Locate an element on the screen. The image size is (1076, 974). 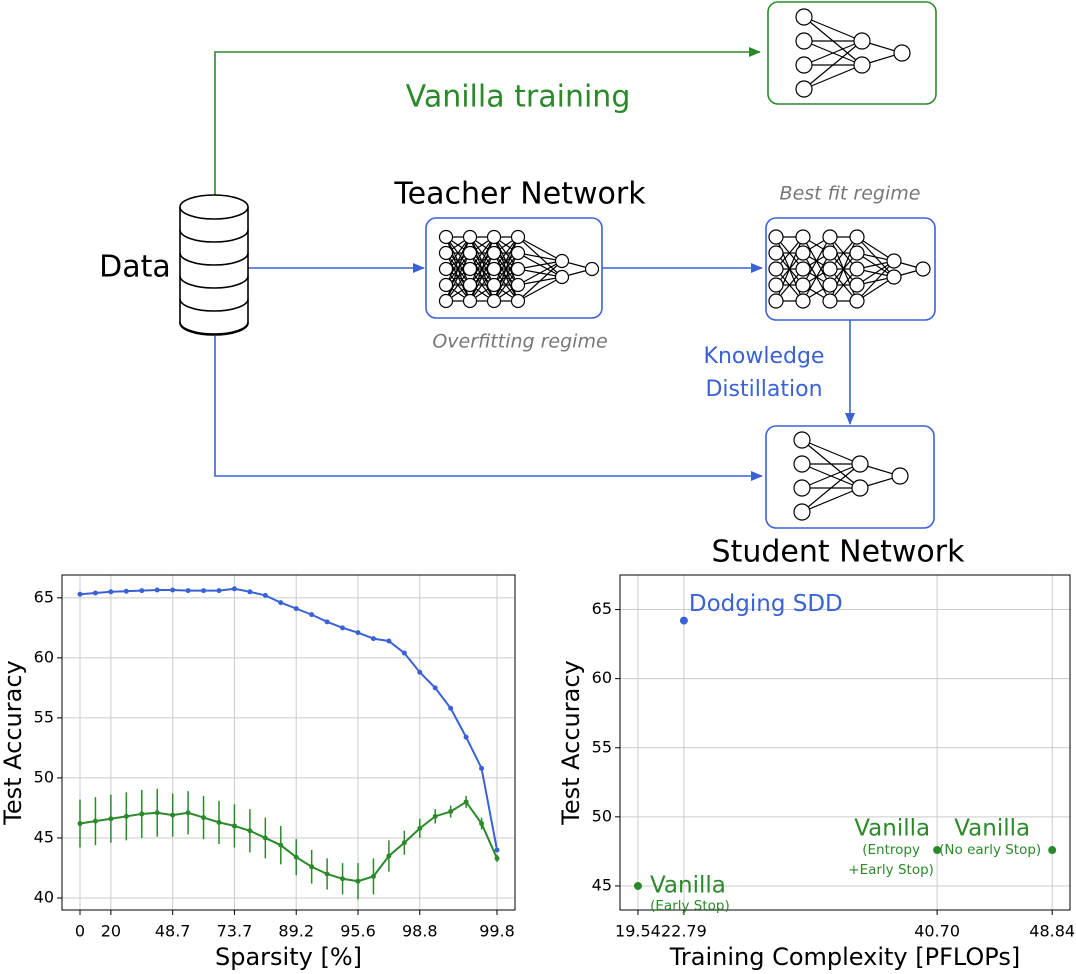
point-label: Vanilla is located at coordinates (892, 829).